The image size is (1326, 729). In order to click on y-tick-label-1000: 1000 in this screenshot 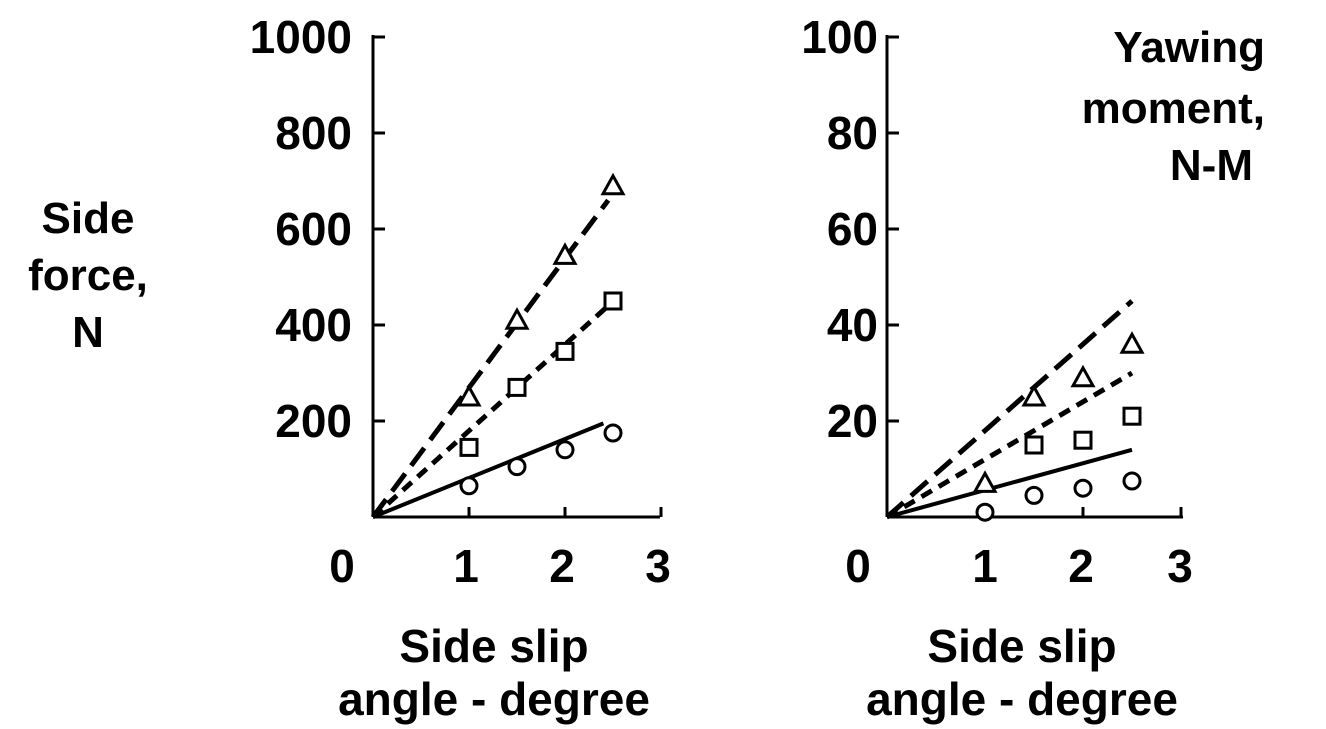, I will do `click(301, 37)`.